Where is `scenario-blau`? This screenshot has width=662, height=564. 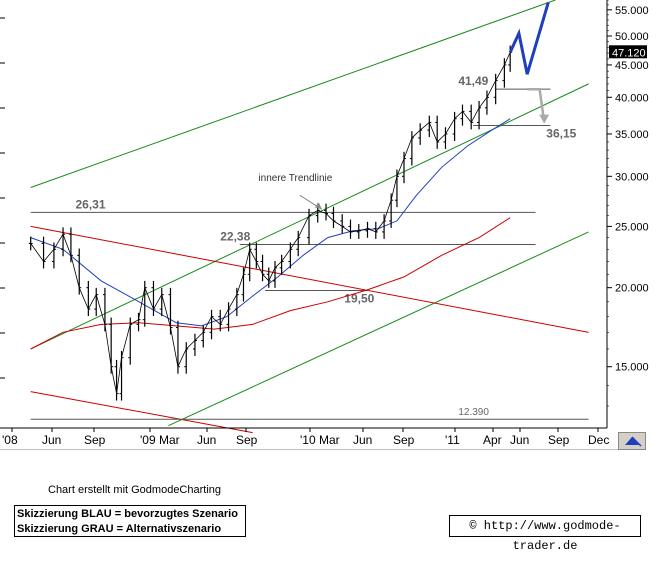
scenario-blau is located at coordinates (529, 38).